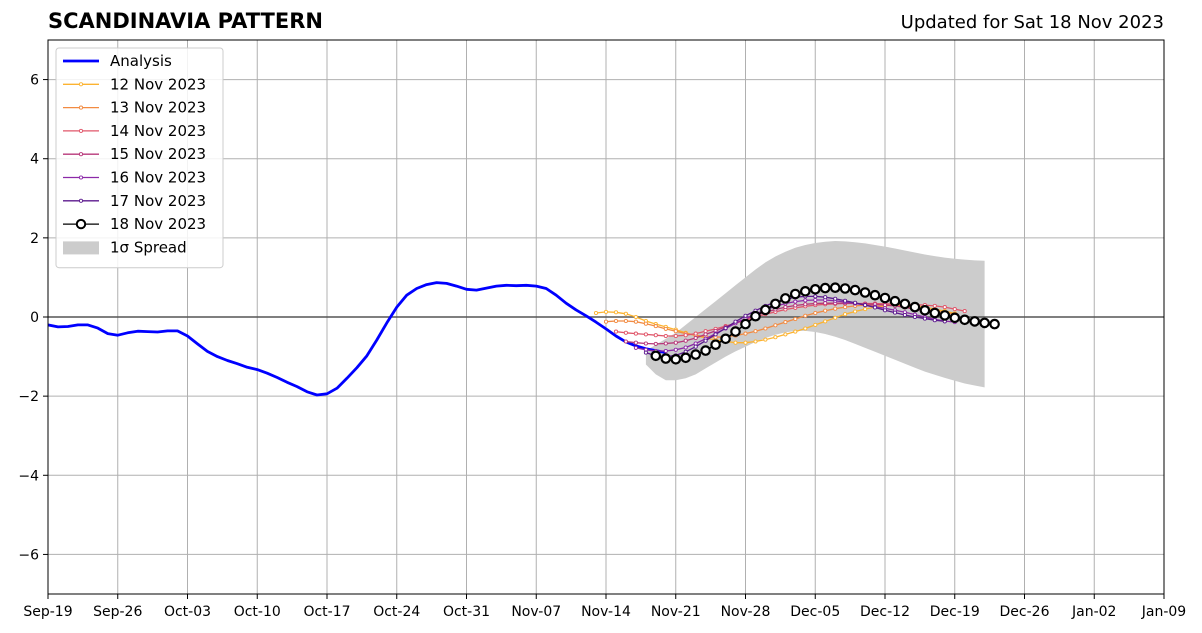 The height and width of the screenshot is (633, 1202). Describe the element at coordinates (396, 612) in the screenshot. I see `x-tick-label: Oct-24` at that location.